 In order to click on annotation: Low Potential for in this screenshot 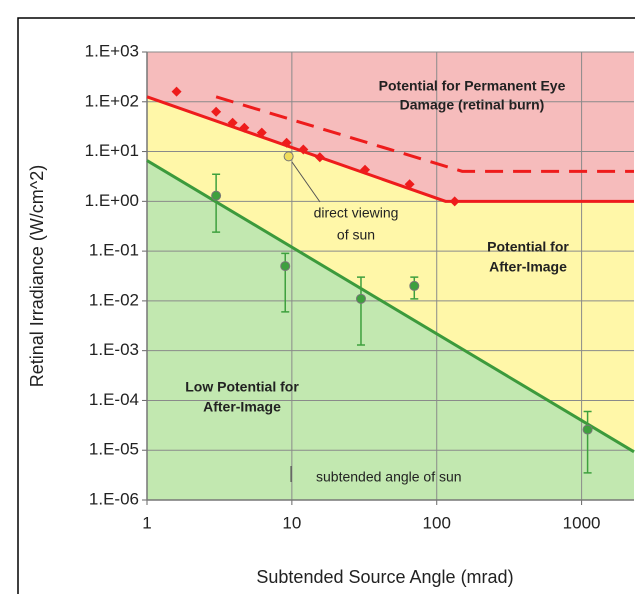, I will do `click(242, 387)`.